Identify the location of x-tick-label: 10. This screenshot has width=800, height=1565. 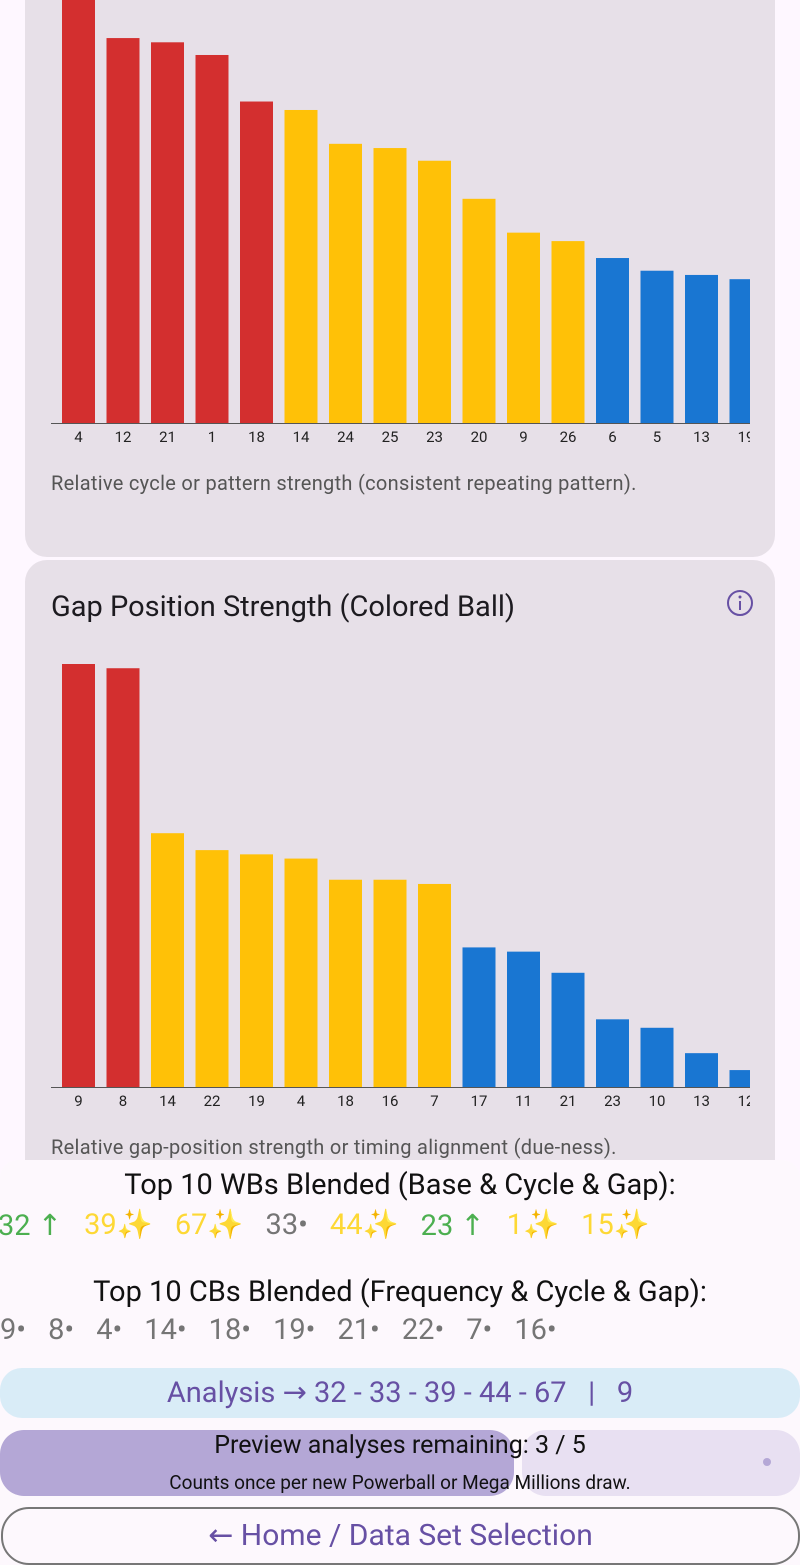
(657, 1101).